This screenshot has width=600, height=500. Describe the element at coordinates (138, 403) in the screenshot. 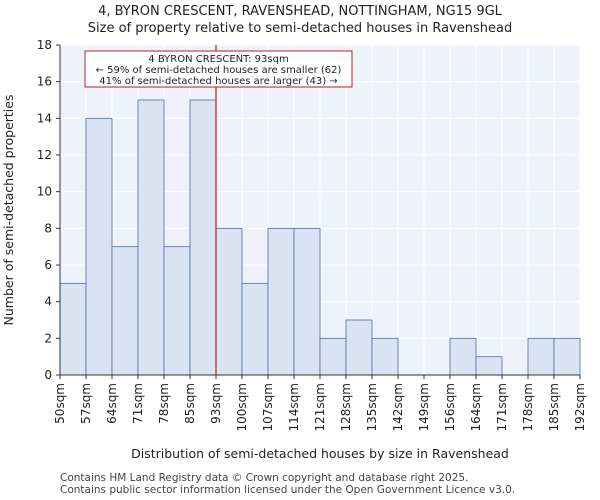

I see `x-tick-label: 71sqm` at that location.